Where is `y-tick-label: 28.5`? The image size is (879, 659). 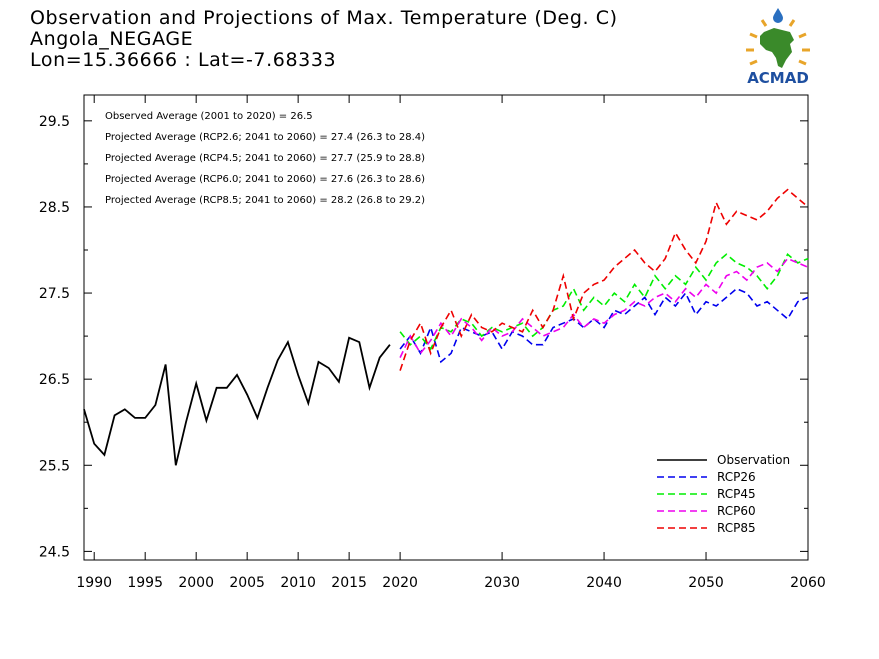 y-tick-label: 28.5 is located at coordinates (54, 208).